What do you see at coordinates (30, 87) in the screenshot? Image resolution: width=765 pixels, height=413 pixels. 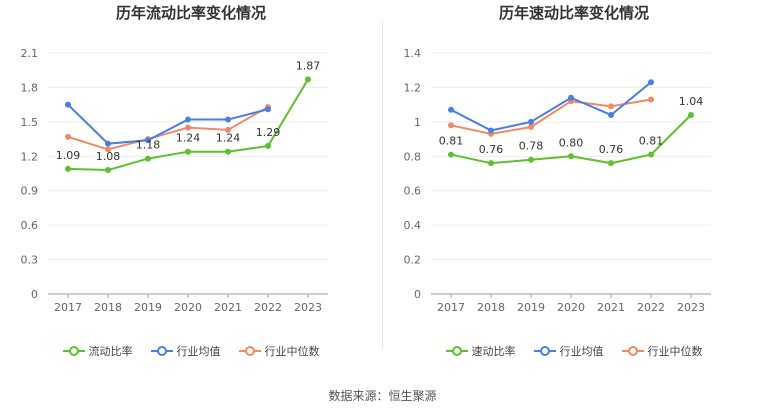 I see `y-tick-label: 1.8` at bounding box center [30, 87].